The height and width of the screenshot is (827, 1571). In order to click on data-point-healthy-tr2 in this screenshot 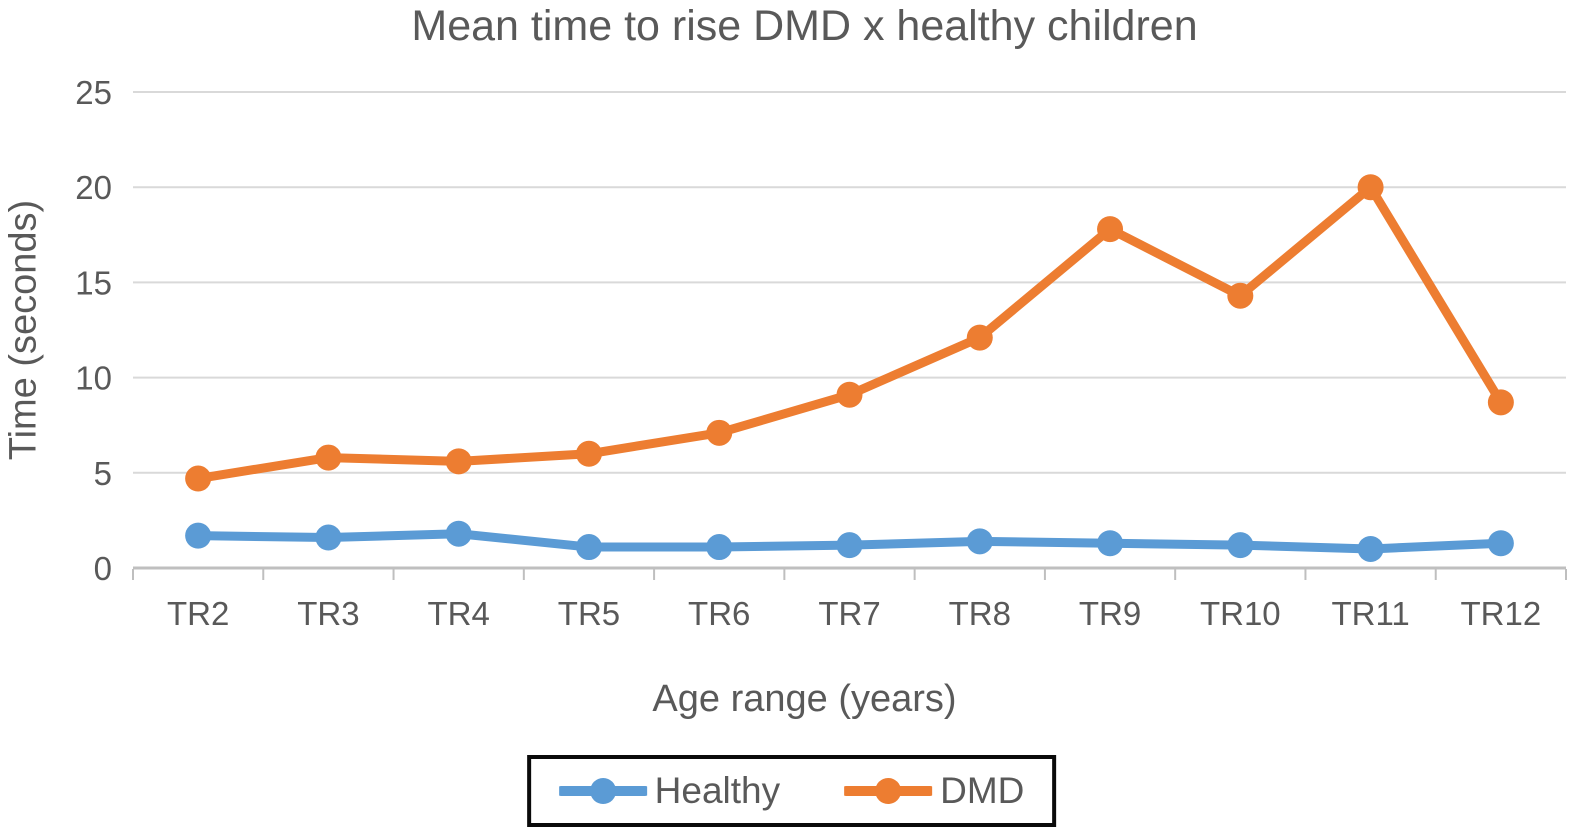, I will do `click(198, 535)`.